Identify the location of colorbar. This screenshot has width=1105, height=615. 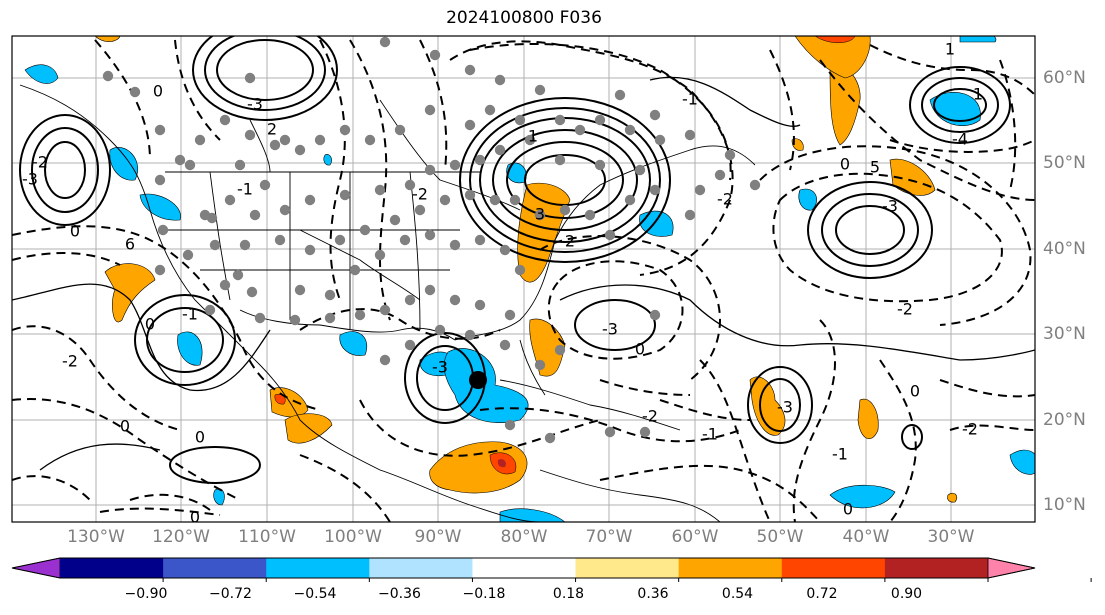
(551, 569).